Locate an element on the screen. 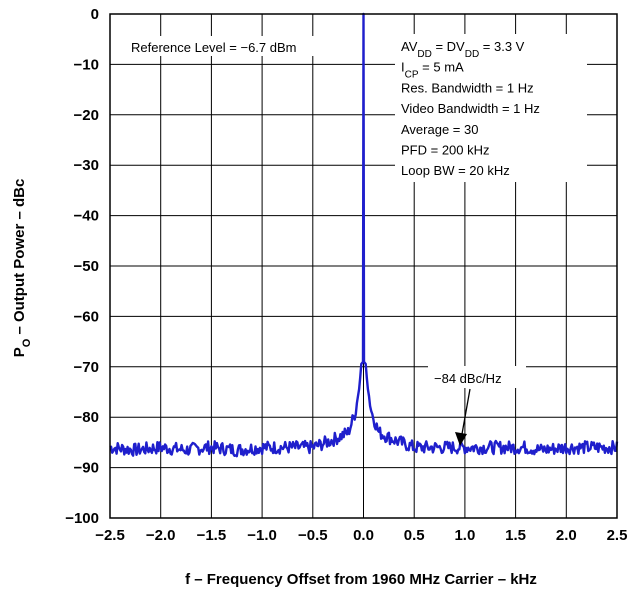  y-tick-label: −100 is located at coordinates (82, 518).